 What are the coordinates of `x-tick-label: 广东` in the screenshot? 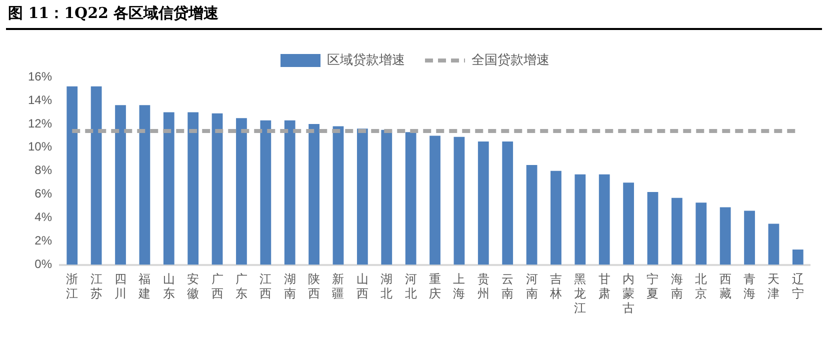 It's located at (241, 286).